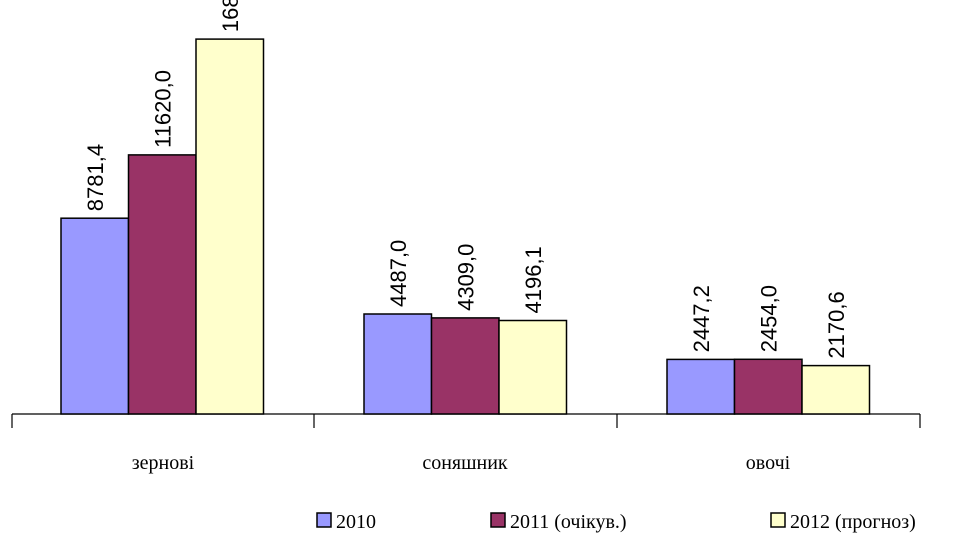 The height and width of the screenshot is (535, 961). What do you see at coordinates (163, 463) in the screenshot?
I see `category-label: зернові` at bounding box center [163, 463].